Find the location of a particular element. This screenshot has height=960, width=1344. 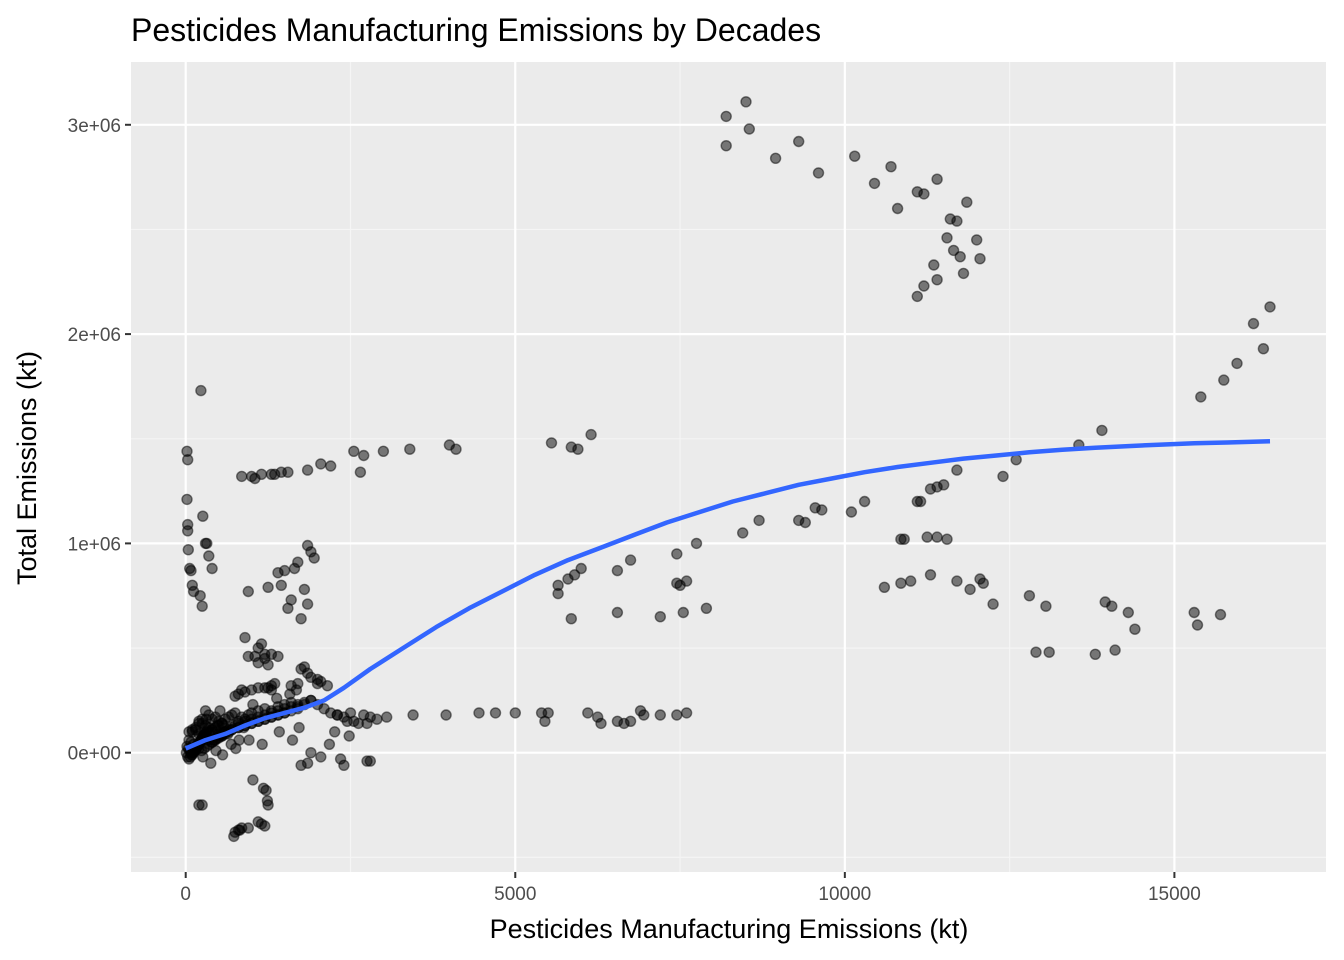

y-tick-label: 0e+00 is located at coordinates (94, 754).